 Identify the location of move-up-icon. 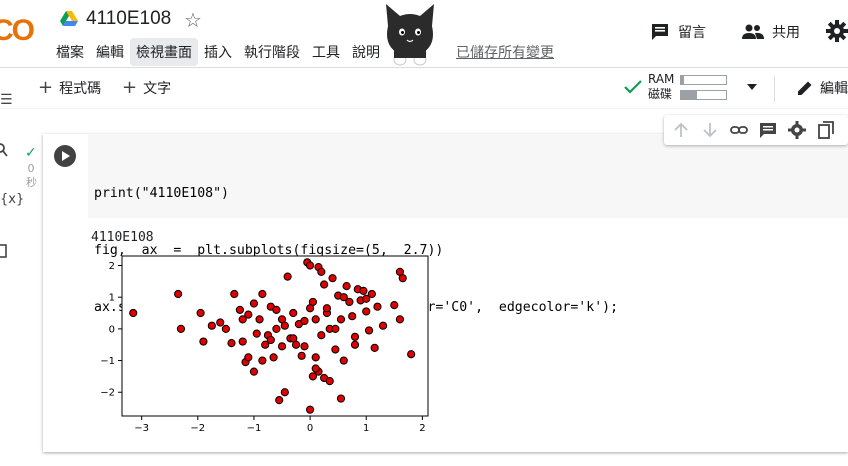
(681, 130).